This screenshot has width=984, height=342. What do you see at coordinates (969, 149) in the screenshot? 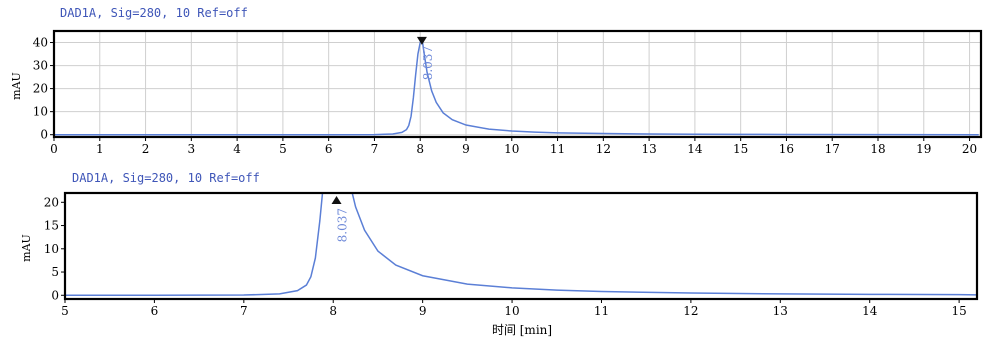
I see `x-tick-label: 20` at bounding box center [969, 149].